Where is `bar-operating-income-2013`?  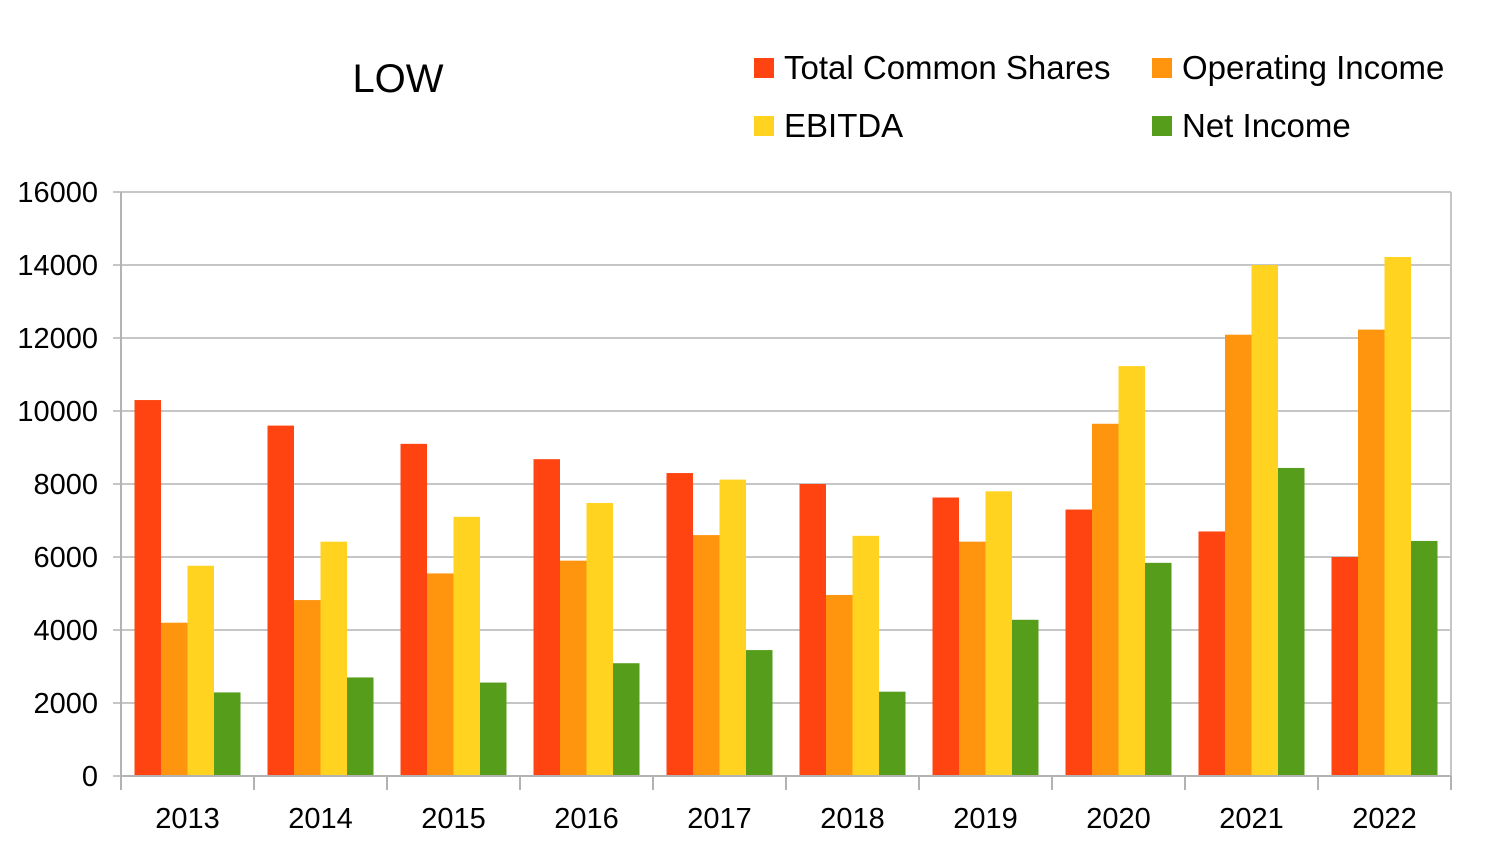 bar-operating-income-2013 is located at coordinates (174, 699).